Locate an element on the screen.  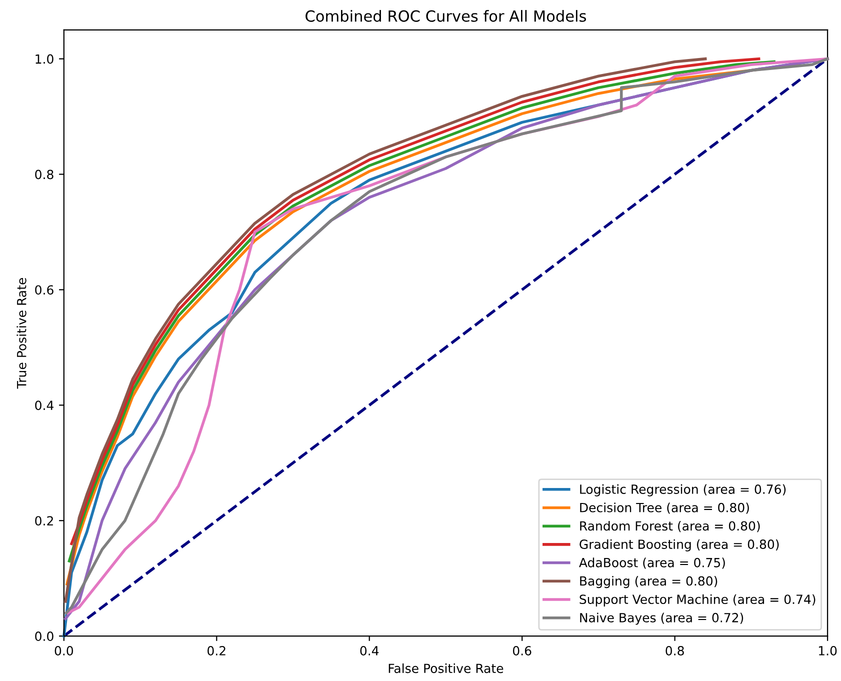
y-tick-label: 0.0 is located at coordinates (44, 636).